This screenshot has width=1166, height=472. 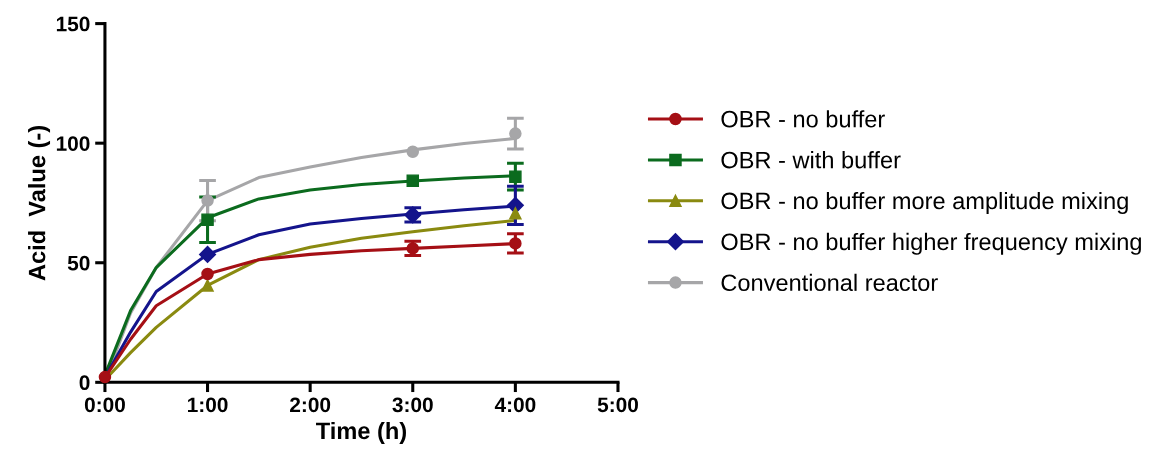 What do you see at coordinates (829, 282) in the screenshot?
I see `legend-label: Conventional reactor` at bounding box center [829, 282].